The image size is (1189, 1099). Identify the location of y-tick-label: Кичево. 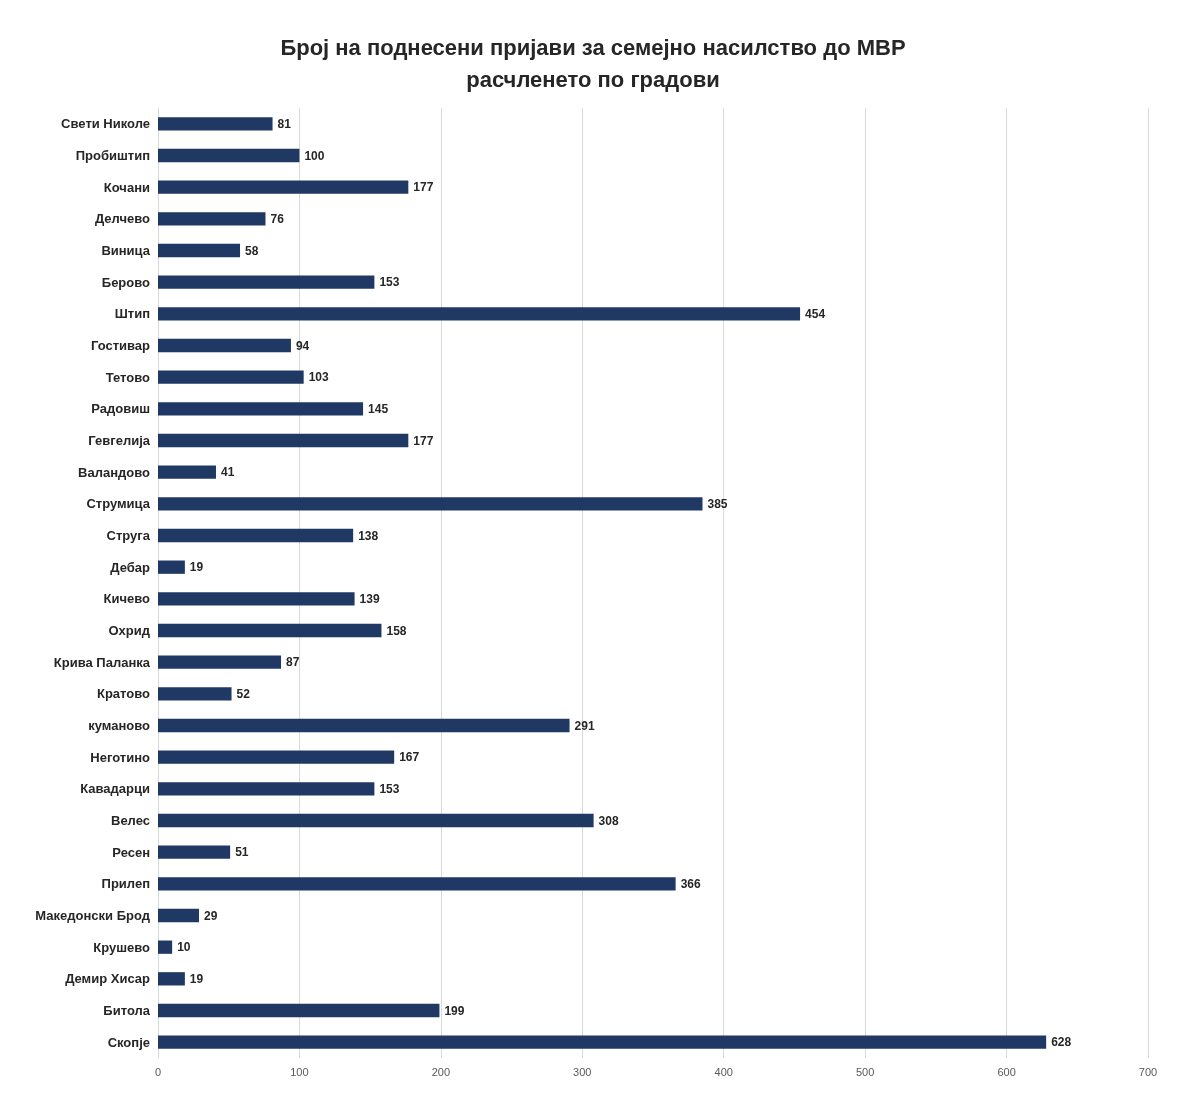
(127, 599).